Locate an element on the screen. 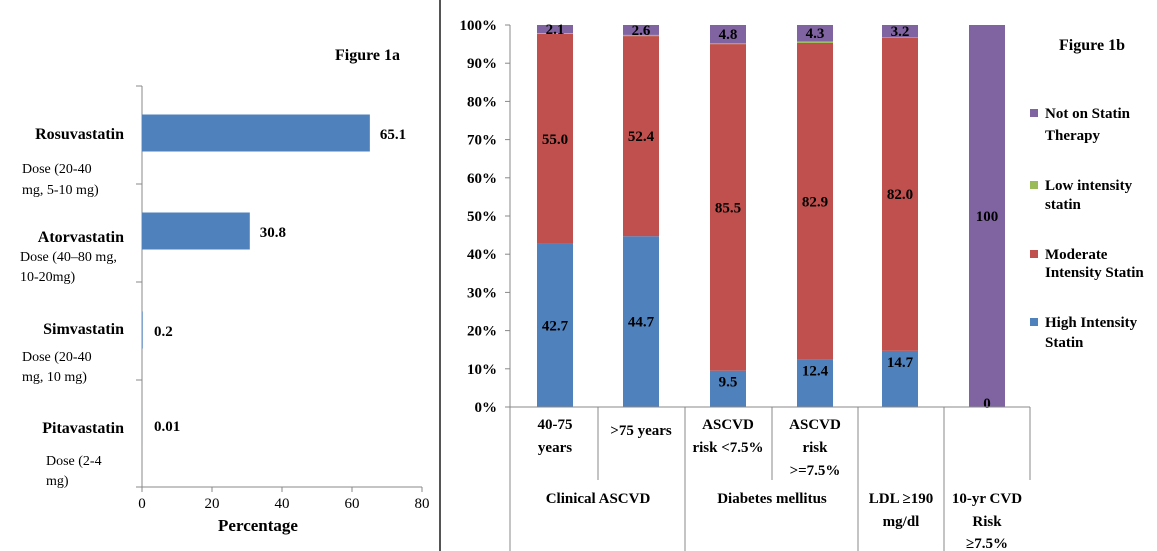 This screenshot has height=551, width=1157. category-label: Atorvastatin is located at coordinates (81, 237).